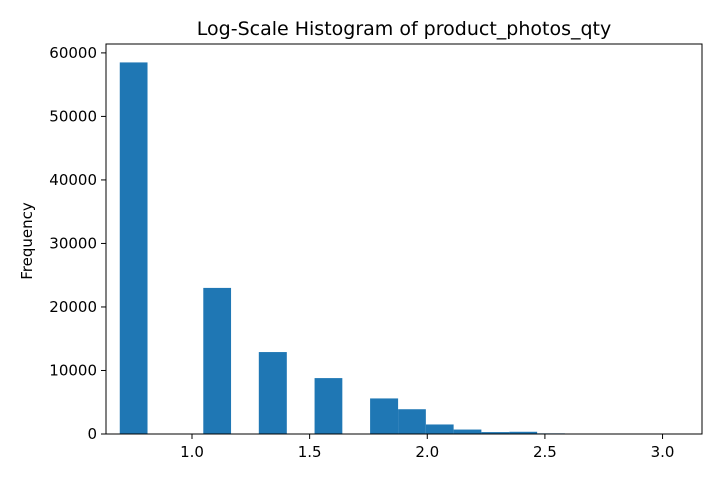 This screenshot has height=480, width=720. I want to click on x-tick-label: 2.5, so click(545, 452).